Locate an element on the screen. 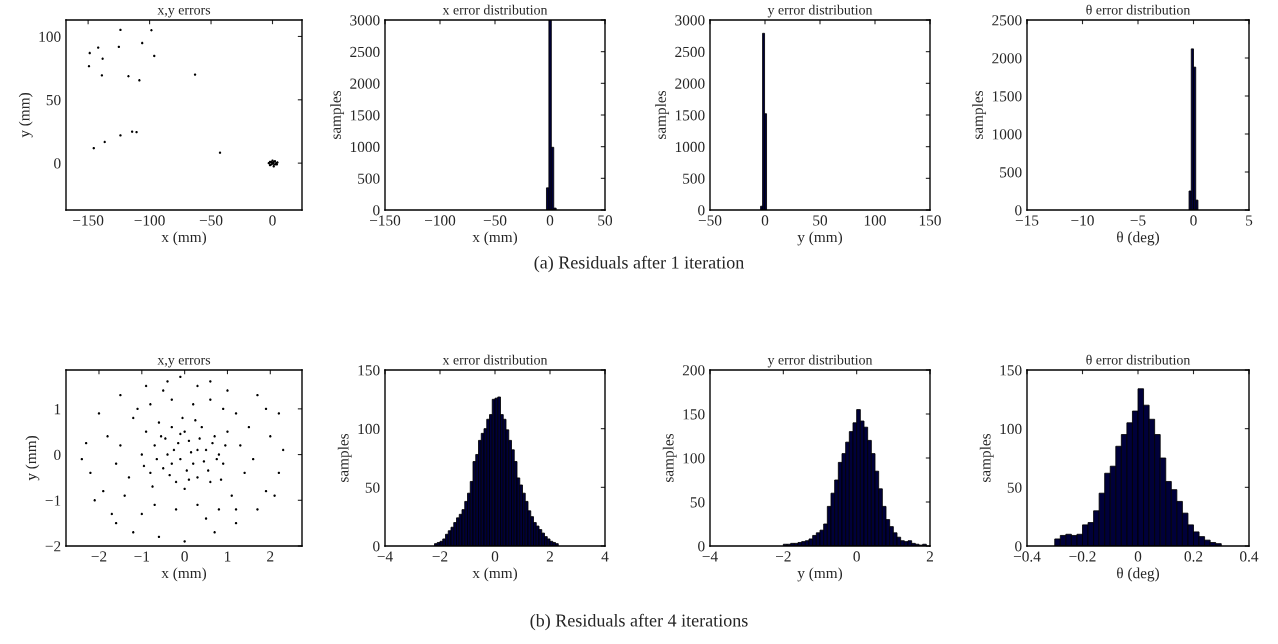 Image resolution: width=1278 pixels, height=644 pixels. x-tick-label: 0.4 is located at coordinates (1249, 556).